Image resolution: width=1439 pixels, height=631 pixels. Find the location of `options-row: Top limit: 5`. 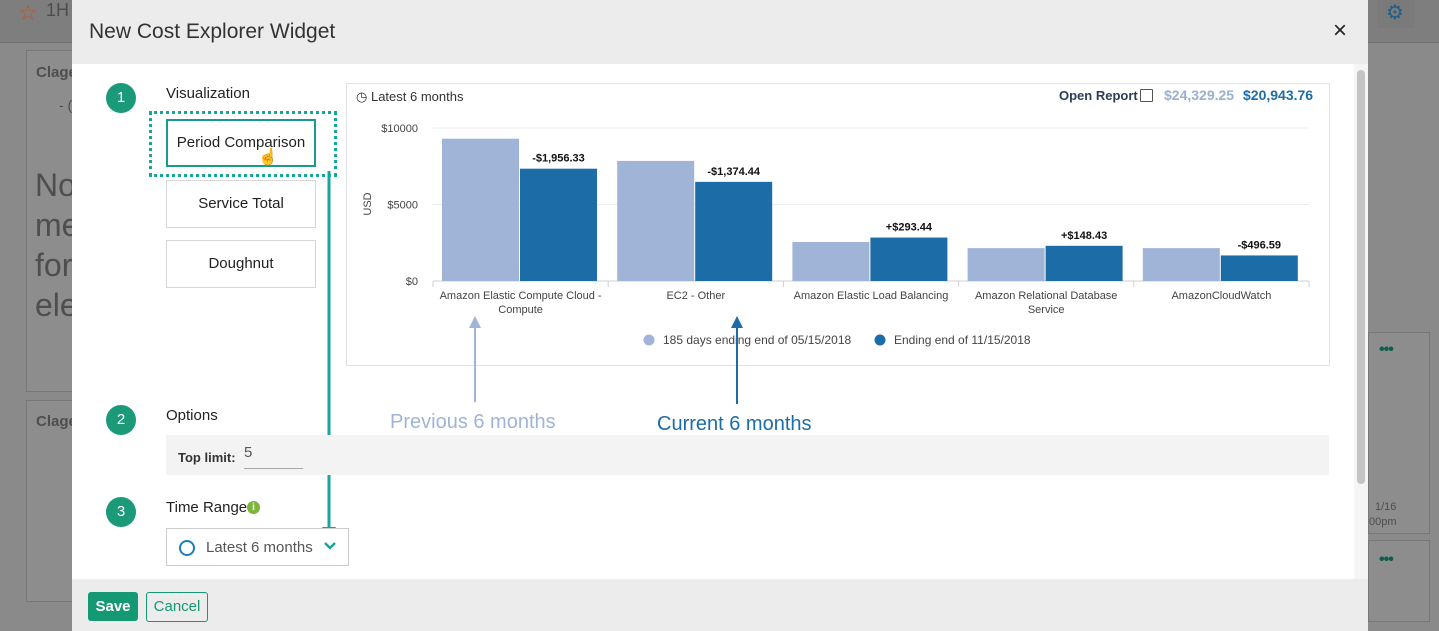

options-row: Top limit: 5 is located at coordinates (747, 455).